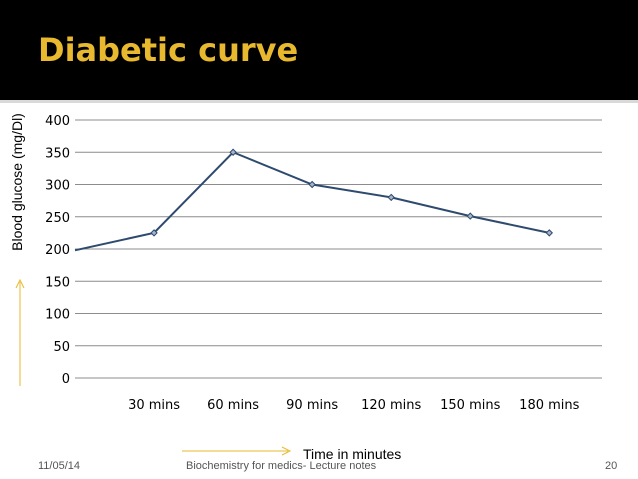 This screenshot has width=638, height=479. Describe the element at coordinates (17, 182) in the screenshot. I see `y-axis-label: Blood glucose (mg/Dl)` at that location.